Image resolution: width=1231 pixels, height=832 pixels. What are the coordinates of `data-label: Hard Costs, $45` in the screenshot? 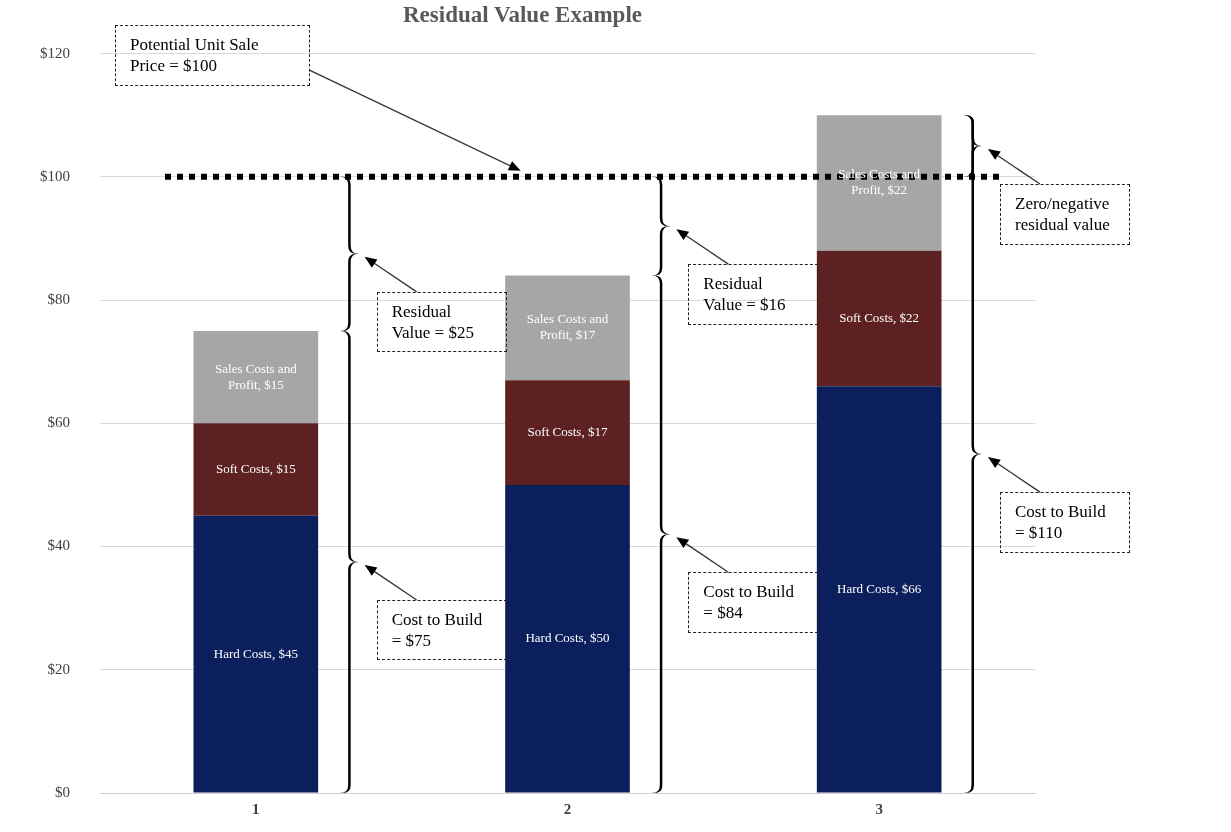 It's located at (255, 653).